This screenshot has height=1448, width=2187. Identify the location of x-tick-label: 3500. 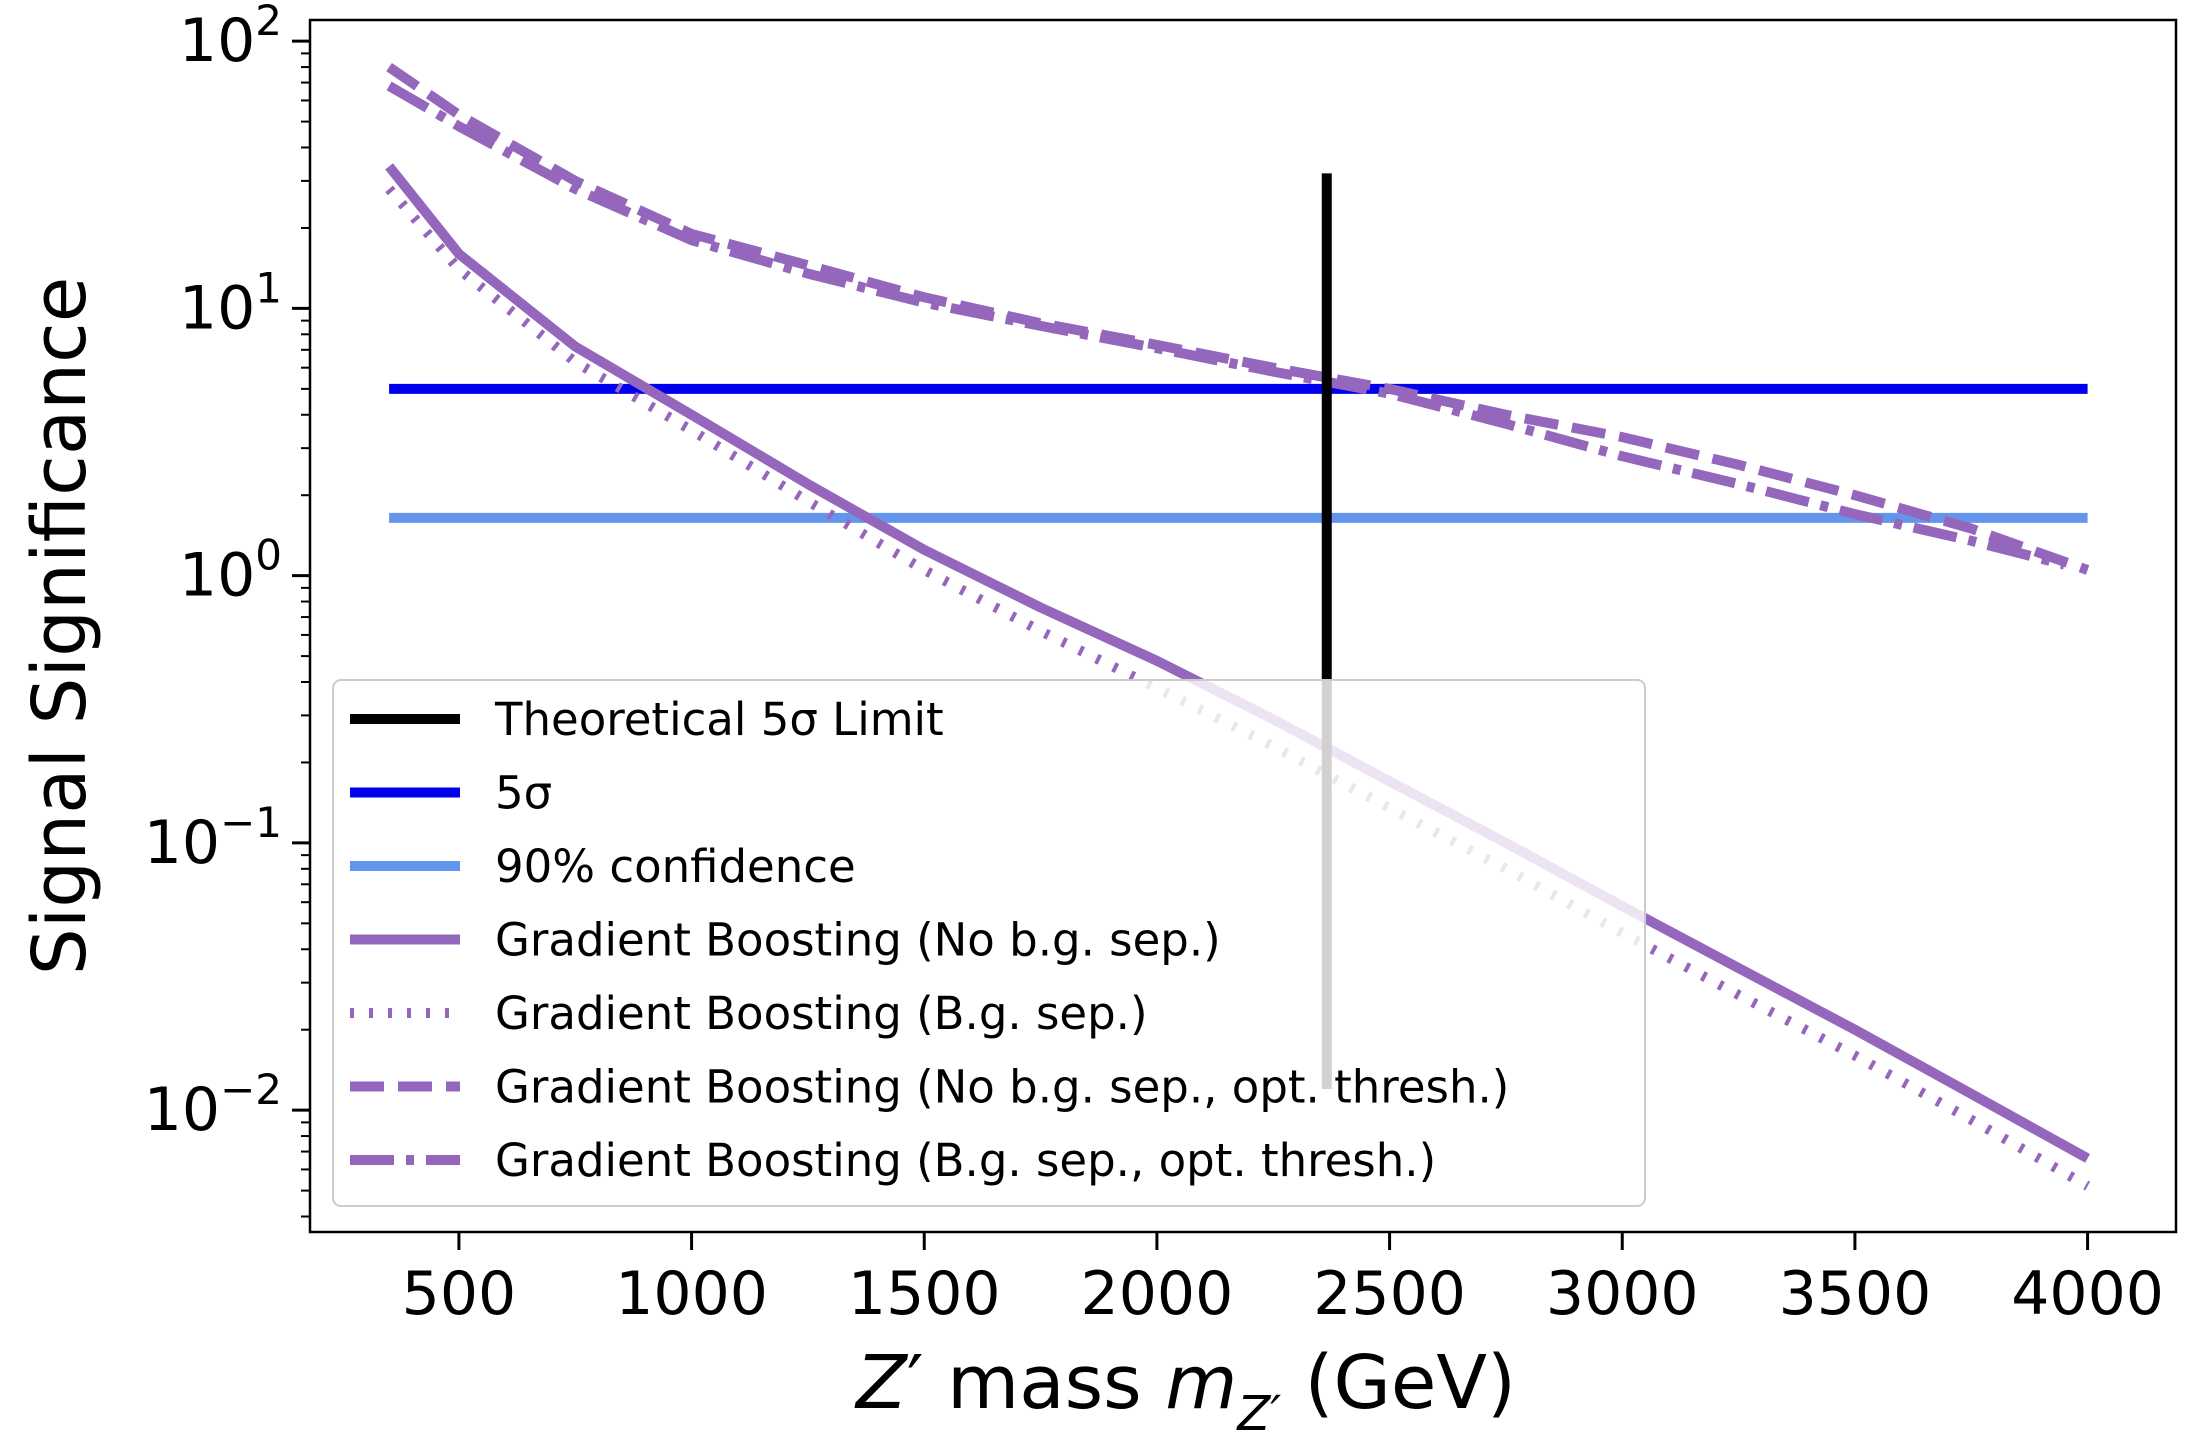
(1855, 1294).